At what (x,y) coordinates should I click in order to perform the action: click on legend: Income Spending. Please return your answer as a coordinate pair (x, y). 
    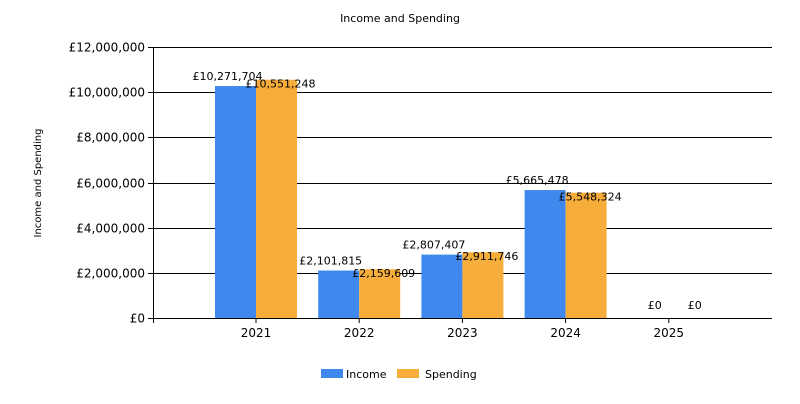
    Looking at the image, I should click on (399, 374).